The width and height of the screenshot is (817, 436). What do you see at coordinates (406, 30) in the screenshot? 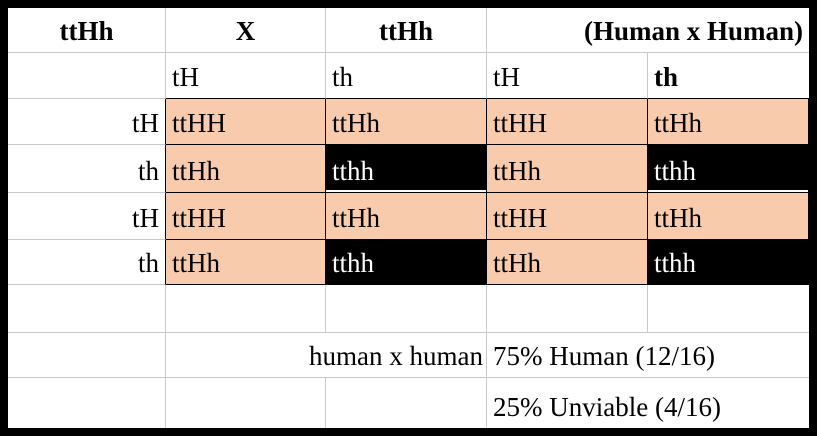
I see `parent2-genotype: ttHh` at bounding box center [406, 30].